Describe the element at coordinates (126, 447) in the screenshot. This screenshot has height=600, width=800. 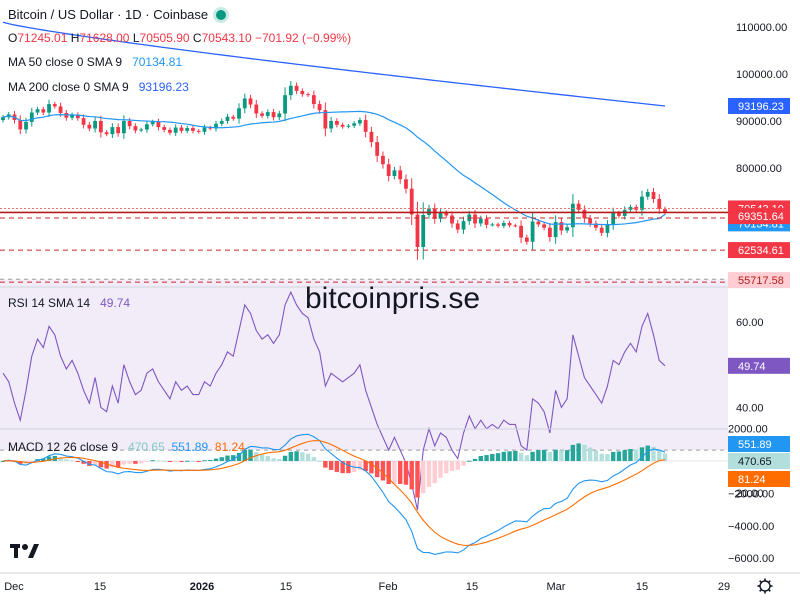
I see `macd-legend: MACD 12 26 close 9 470.65 551.89 81.24` at that location.